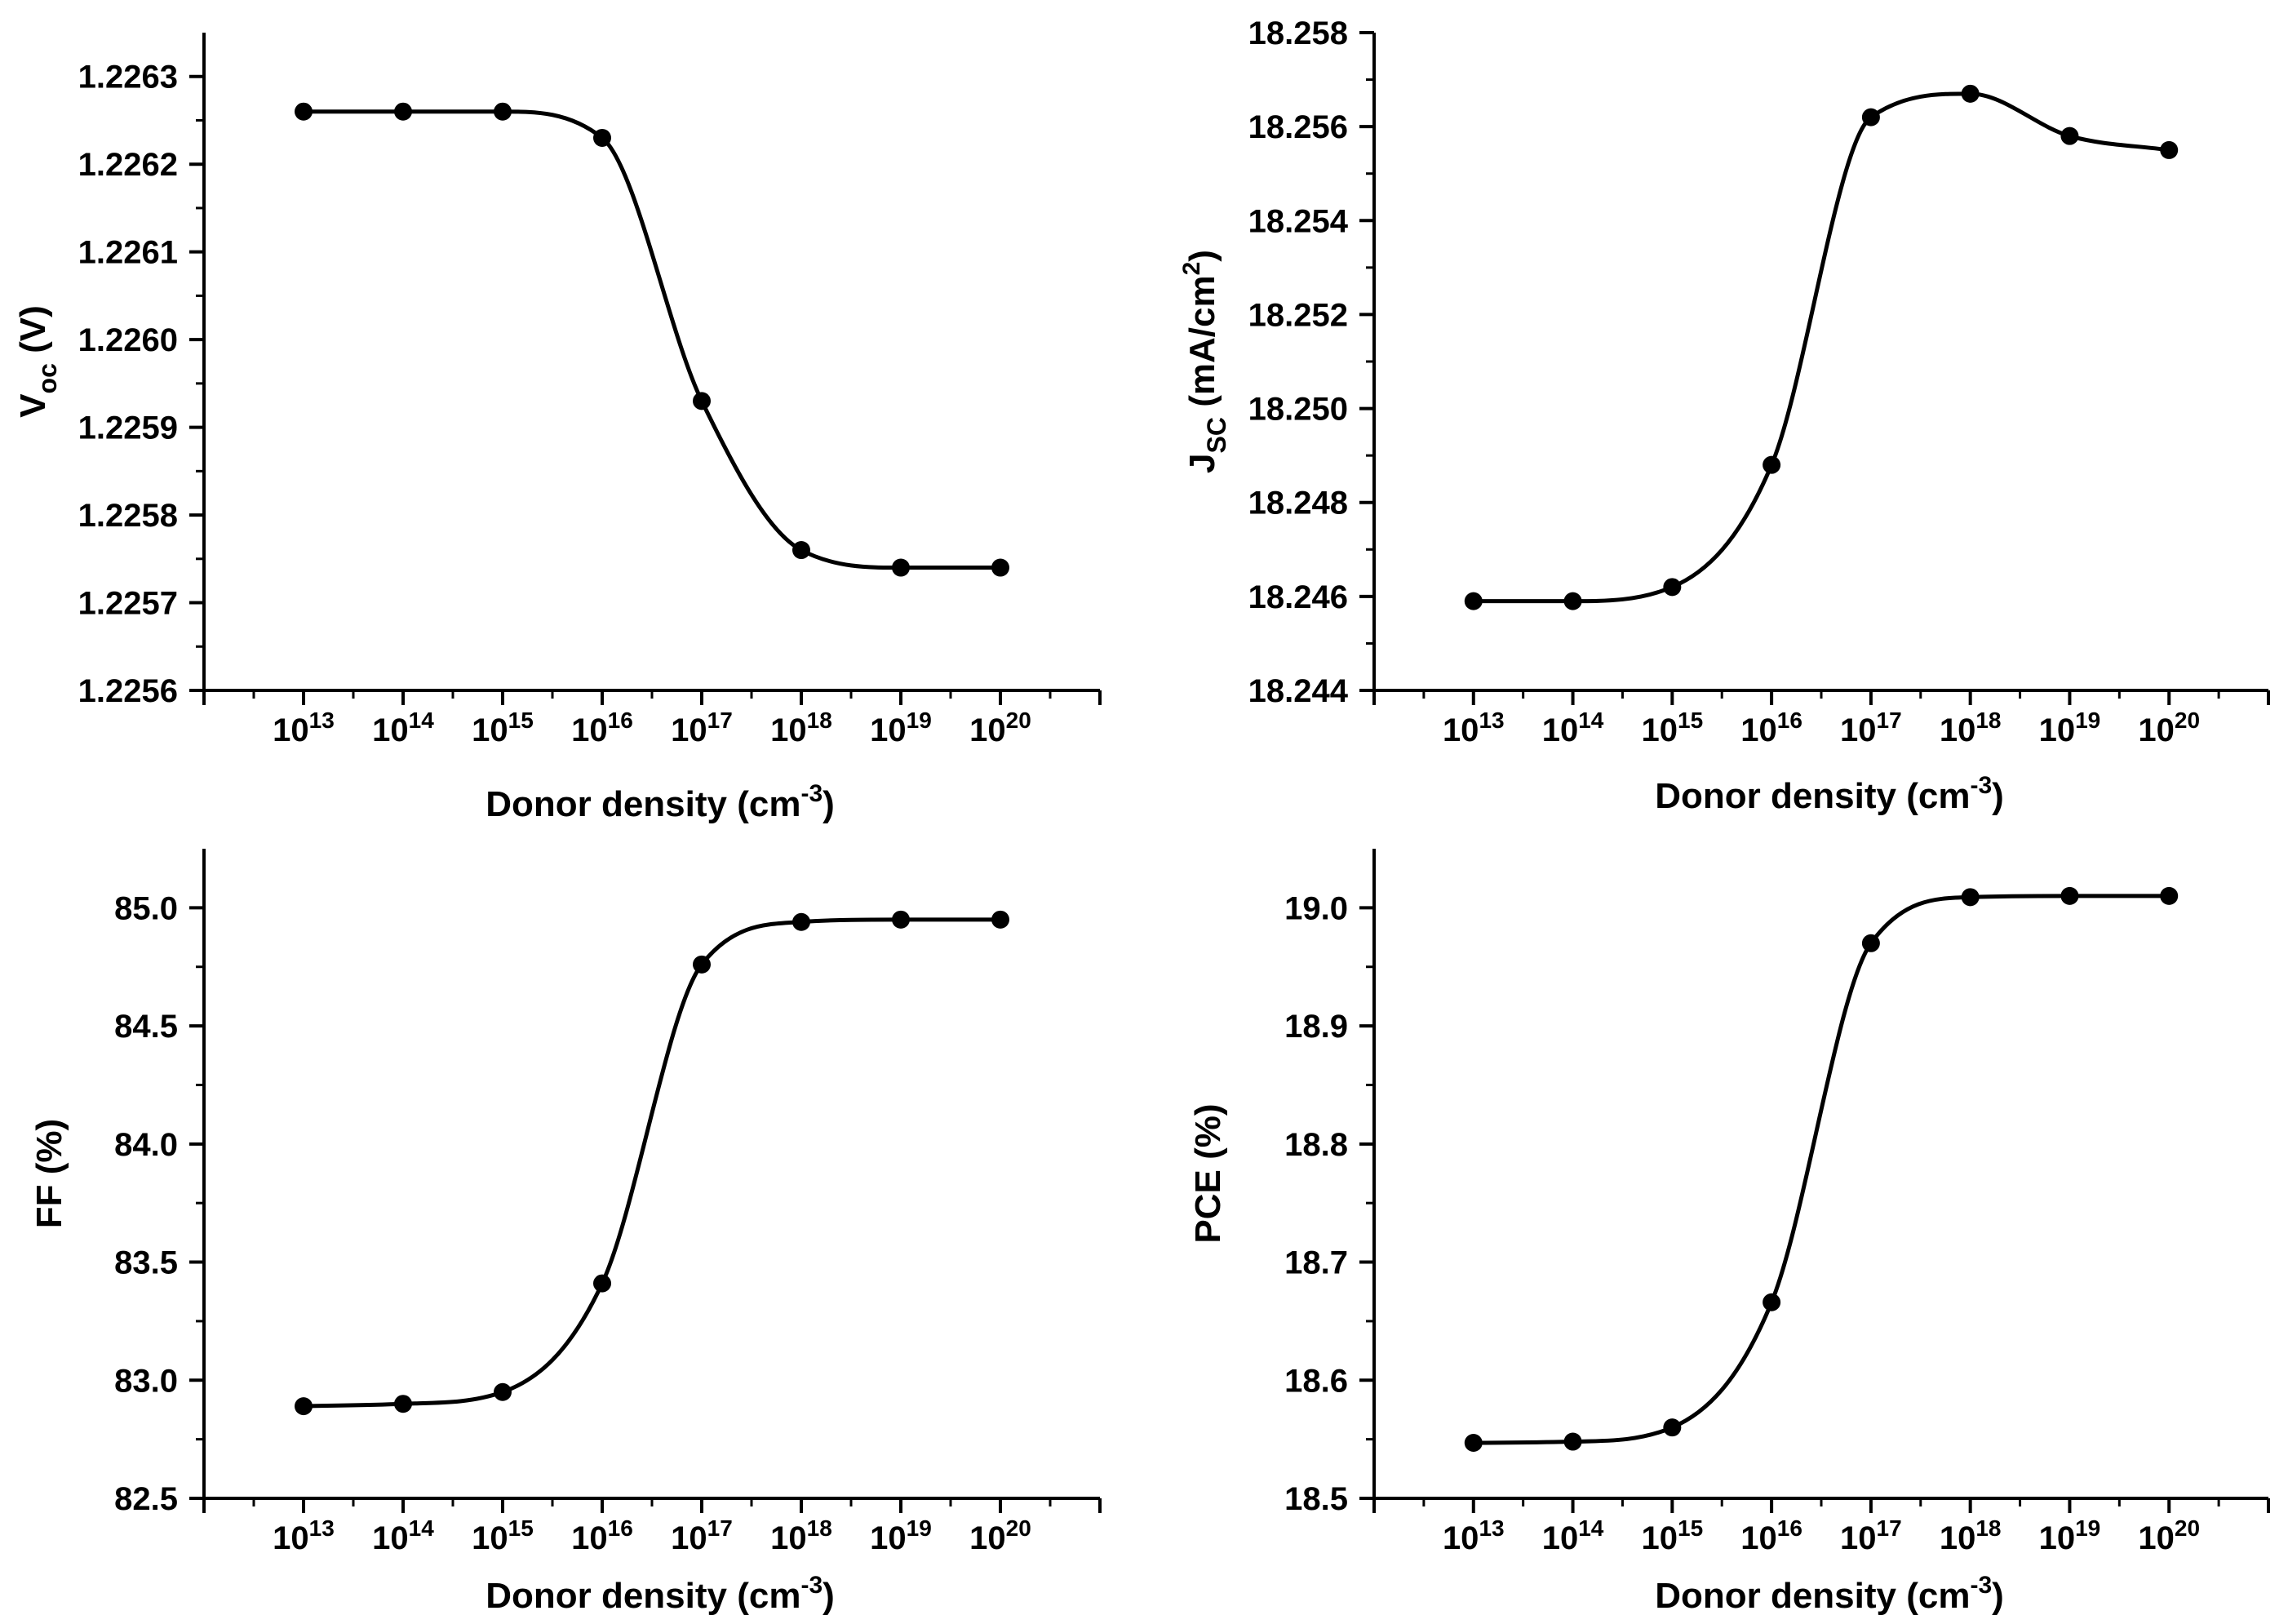 This screenshot has width=2288, height=1624. What do you see at coordinates (1316, 1145) in the screenshot?
I see `y-tick-label: 18.8` at bounding box center [1316, 1145].